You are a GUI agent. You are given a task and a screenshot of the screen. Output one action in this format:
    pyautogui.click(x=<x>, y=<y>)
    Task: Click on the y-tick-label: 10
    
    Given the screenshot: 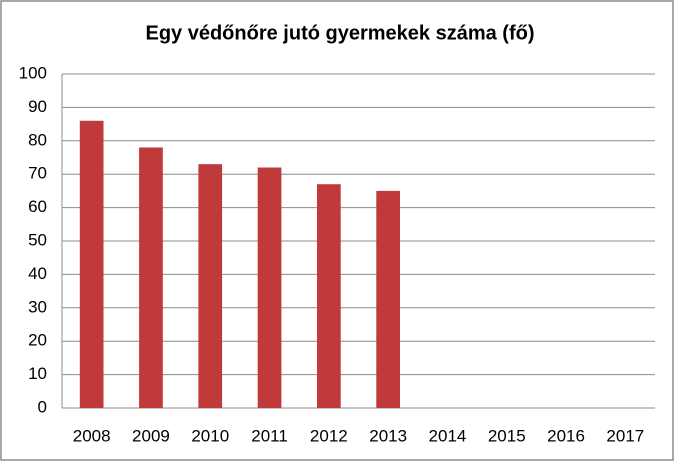 What is the action you would take?
    pyautogui.click(x=37, y=373)
    